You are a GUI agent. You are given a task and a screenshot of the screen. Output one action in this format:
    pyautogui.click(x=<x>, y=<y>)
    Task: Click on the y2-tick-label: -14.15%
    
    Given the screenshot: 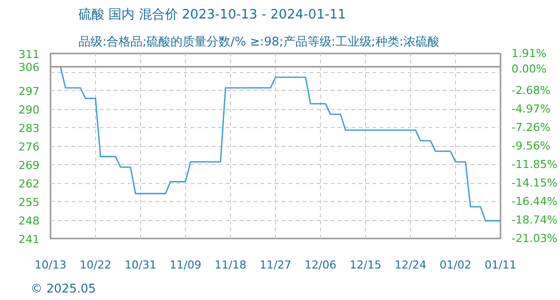 What is the action you would take?
    pyautogui.click(x=535, y=183)
    